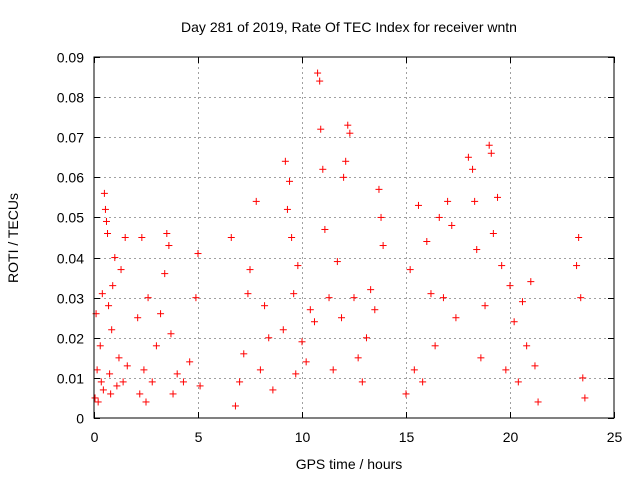 The width and height of the screenshot is (640, 480). I want to click on x-axis-label: GPS time / hours, so click(349, 464).